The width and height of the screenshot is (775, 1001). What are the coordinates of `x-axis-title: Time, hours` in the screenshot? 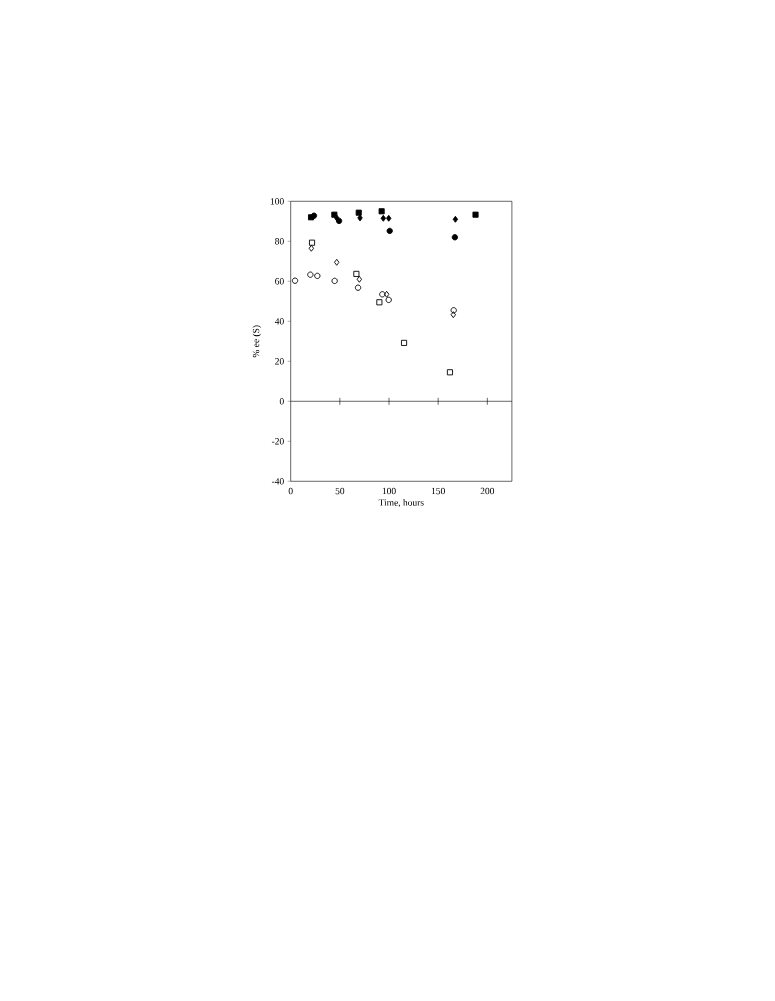 It's located at (401, 503).